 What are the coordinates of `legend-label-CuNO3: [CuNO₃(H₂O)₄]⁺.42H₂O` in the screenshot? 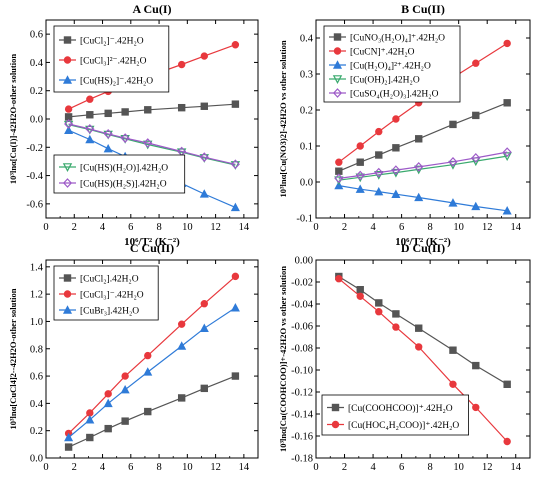 It's located at (397, 37).